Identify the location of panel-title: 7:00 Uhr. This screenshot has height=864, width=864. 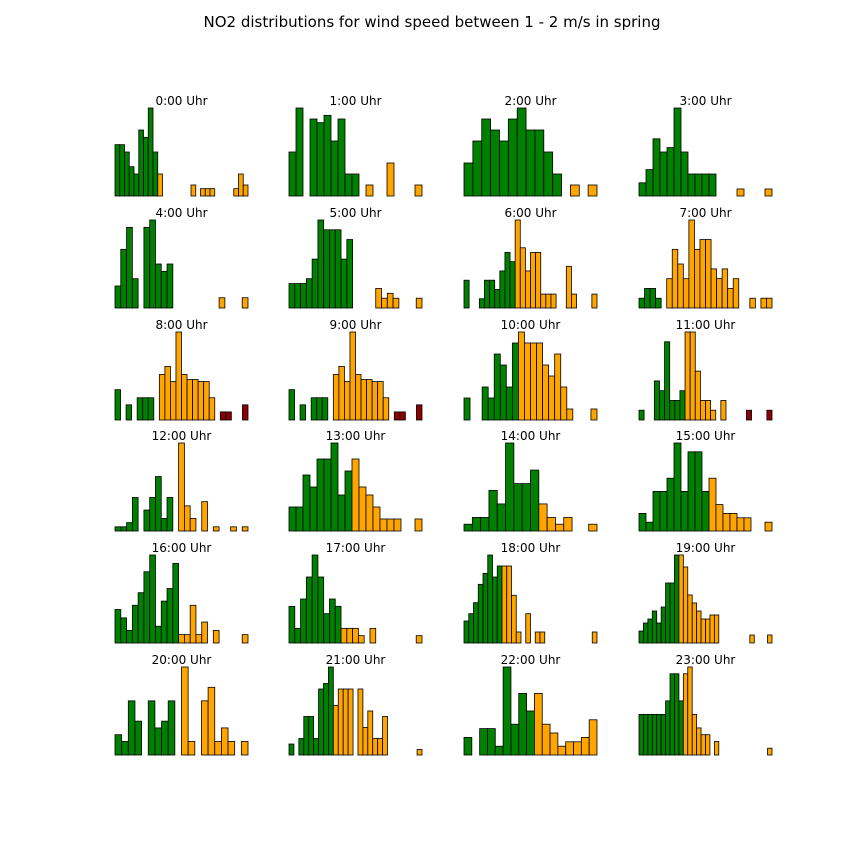
(705, 213).